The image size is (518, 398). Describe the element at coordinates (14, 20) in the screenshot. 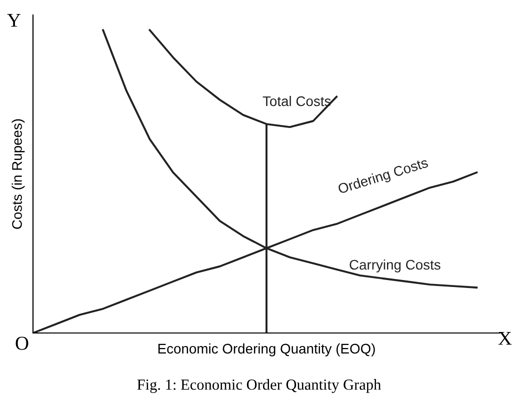

I see `text: Y` at that location.